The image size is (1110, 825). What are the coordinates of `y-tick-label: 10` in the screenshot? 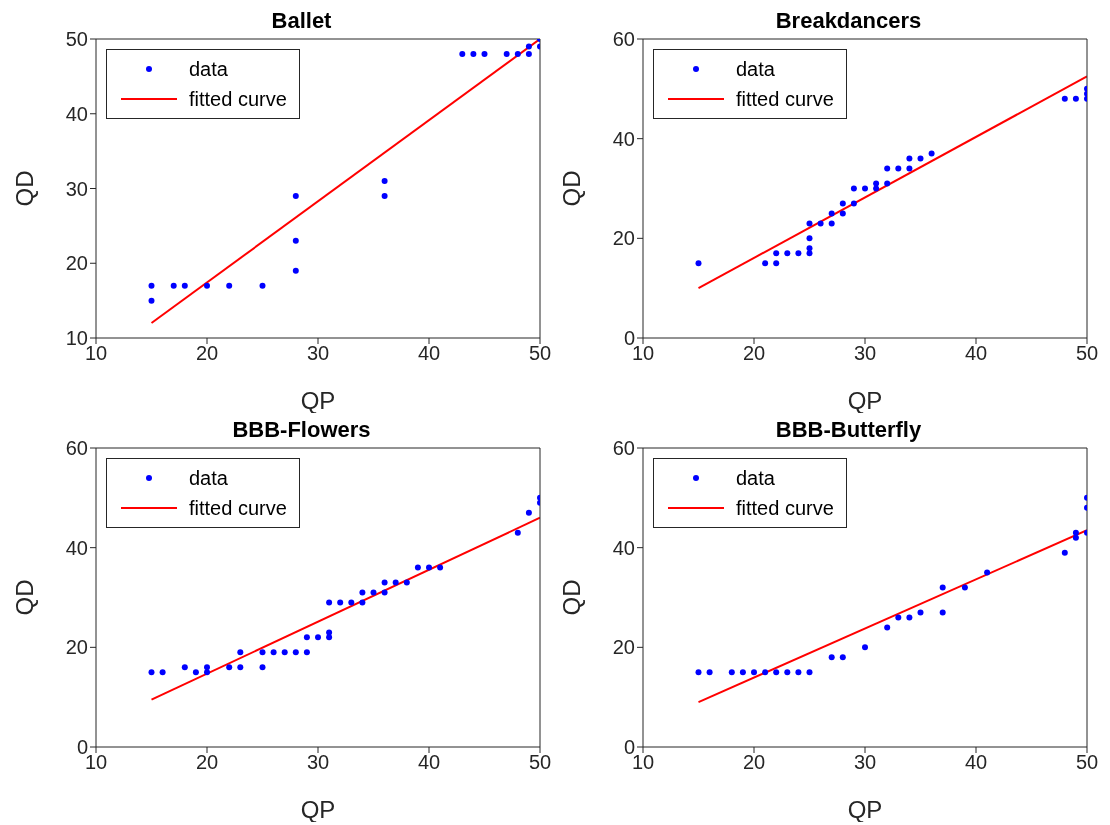 It's located at (76, 338).